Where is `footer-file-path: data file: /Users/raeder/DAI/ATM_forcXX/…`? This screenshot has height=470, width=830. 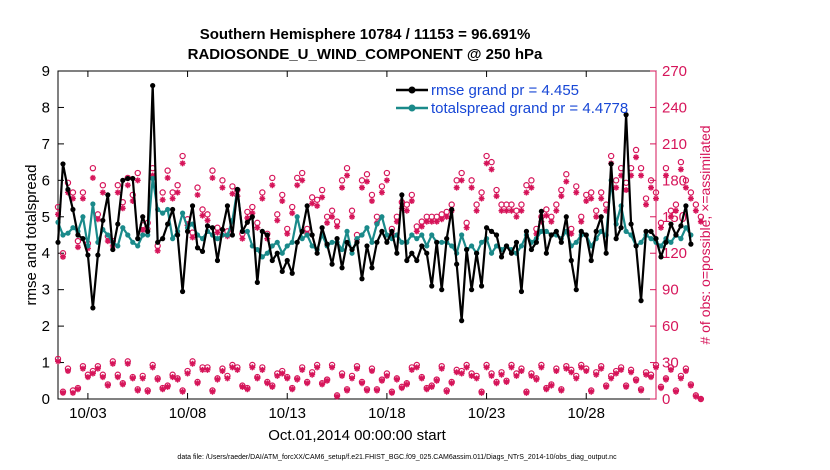
footer-file-path: data file: /Users/raeder/DAI/ATM_forcXX/… is located at coordinates (397, 457).